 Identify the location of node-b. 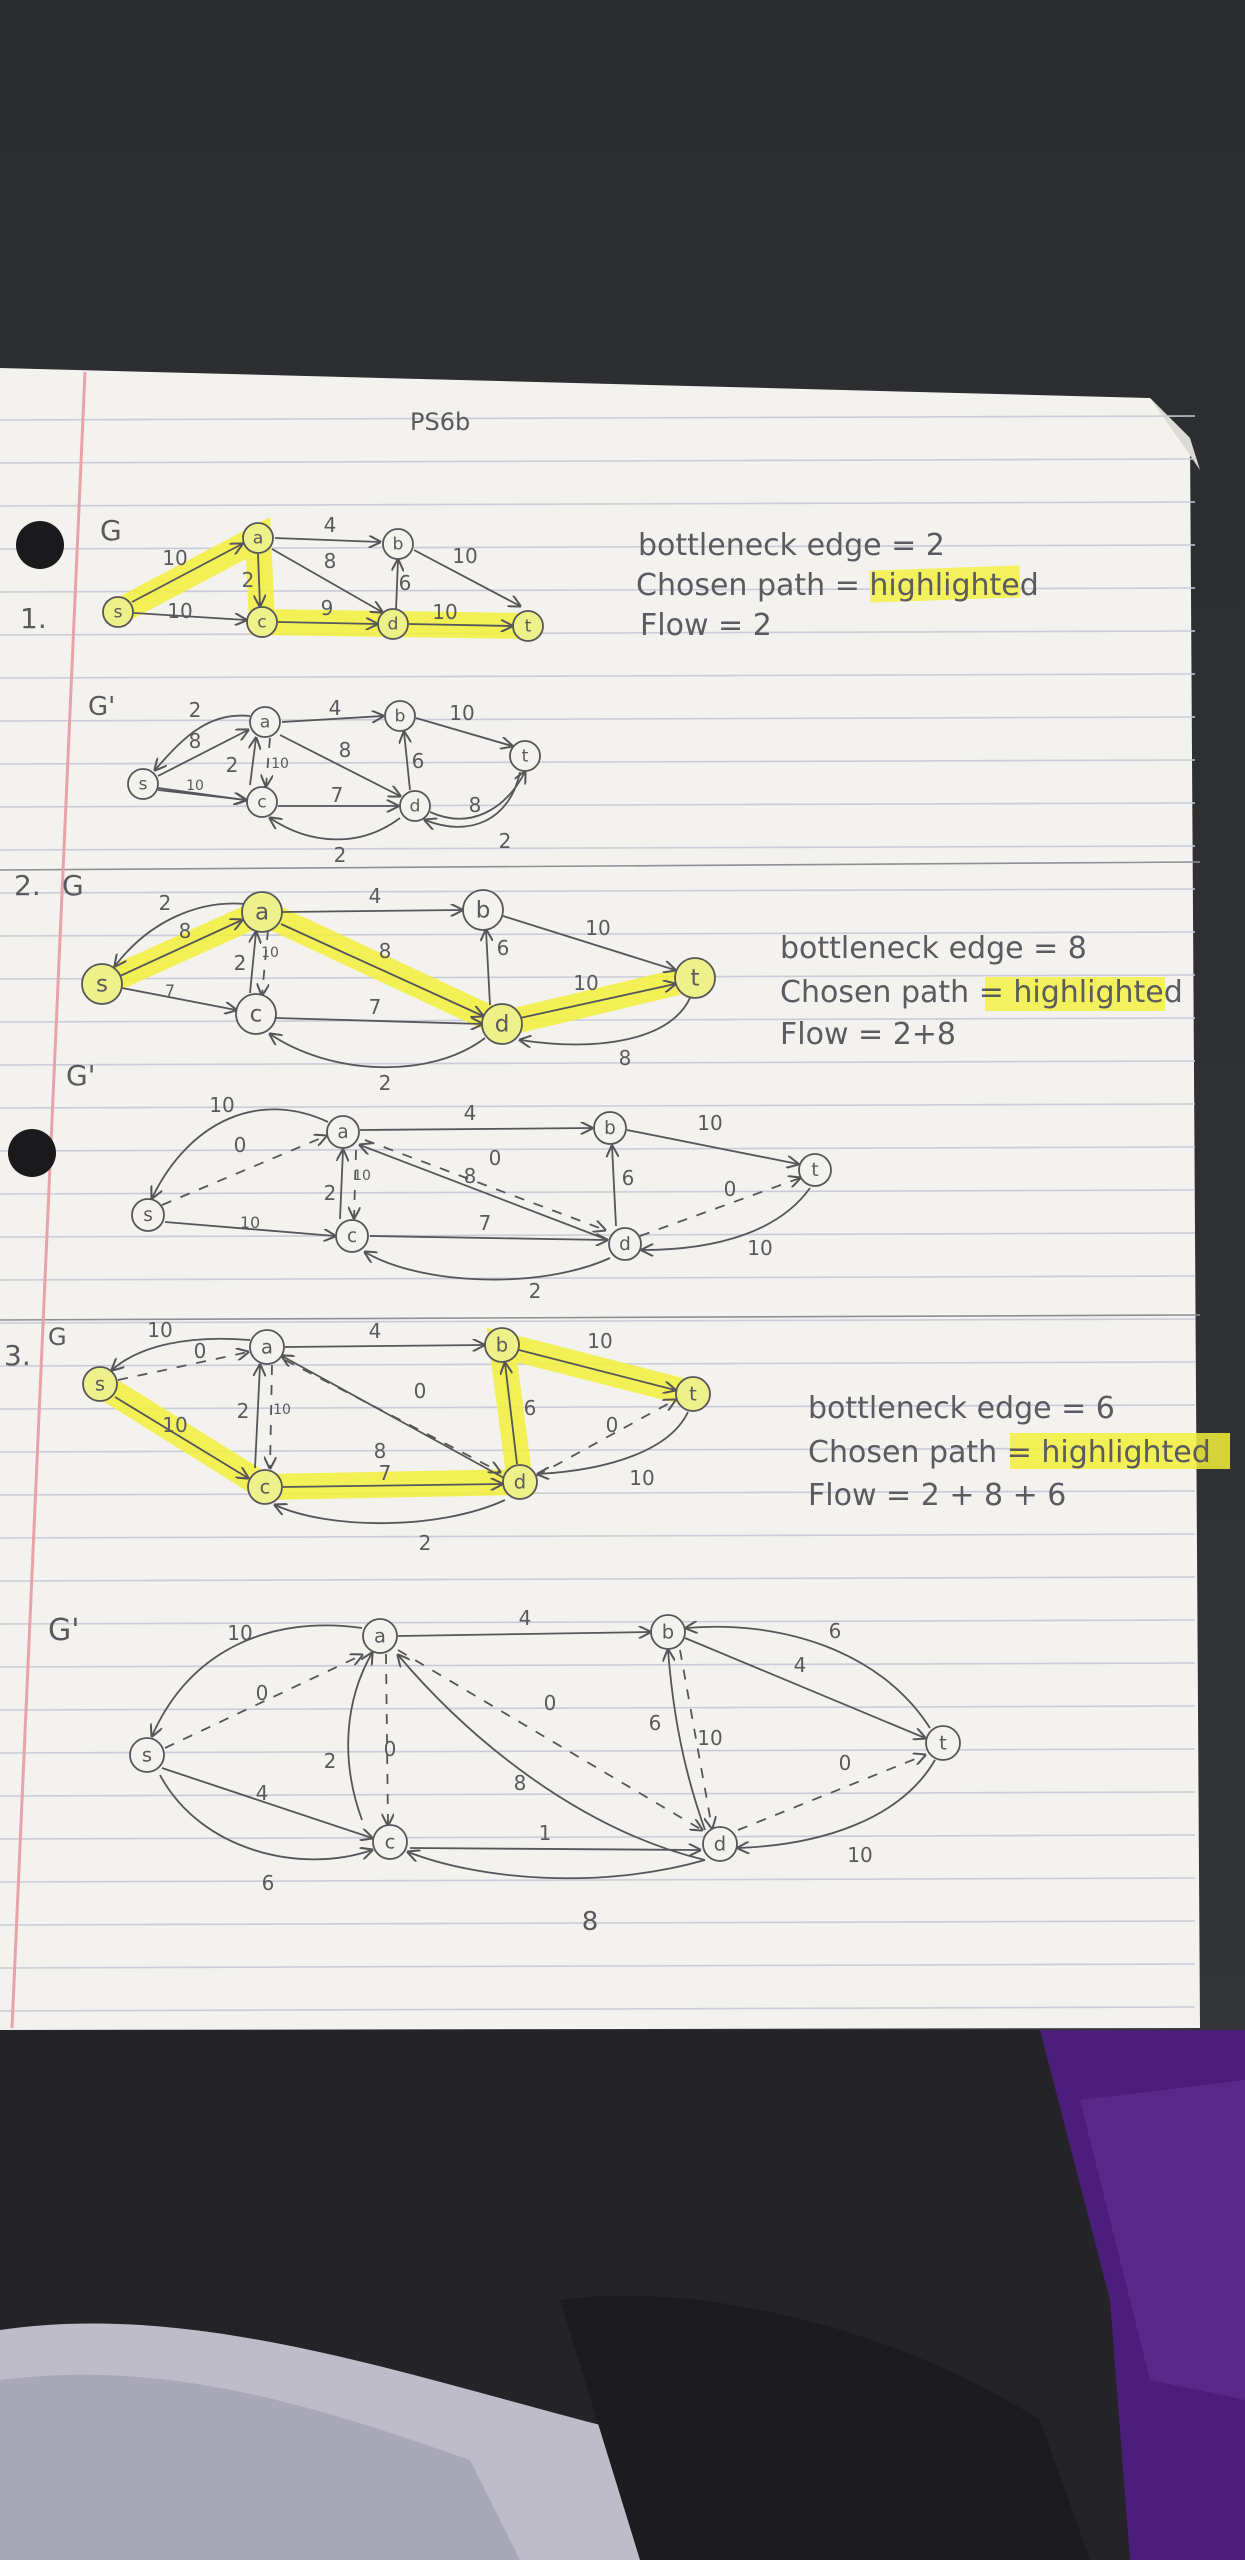
(610, 1128).